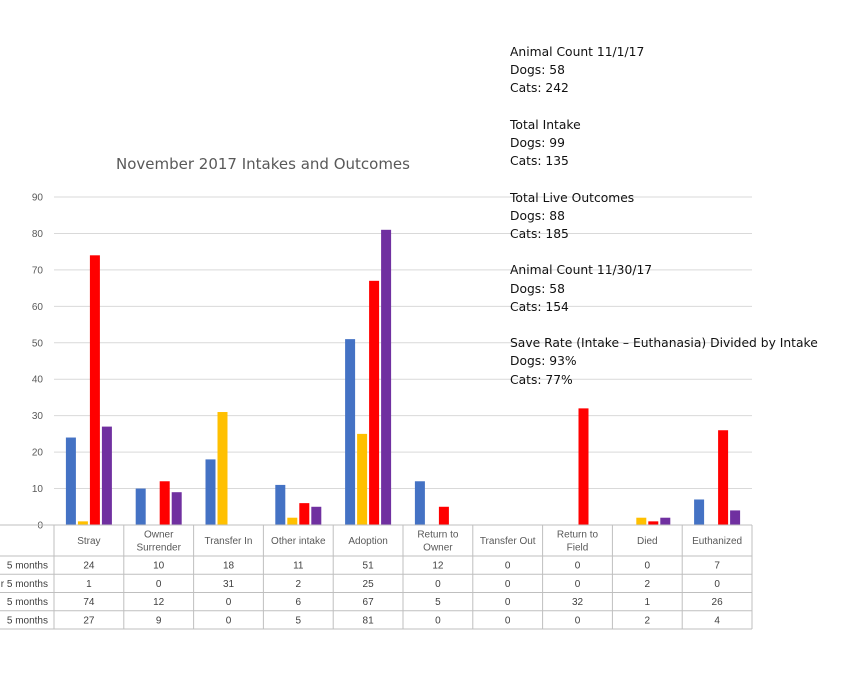  What do you see at coordinates (369, 566) in the screenshot?
I see `table-cell: 51` at bounding box center [369, 566].